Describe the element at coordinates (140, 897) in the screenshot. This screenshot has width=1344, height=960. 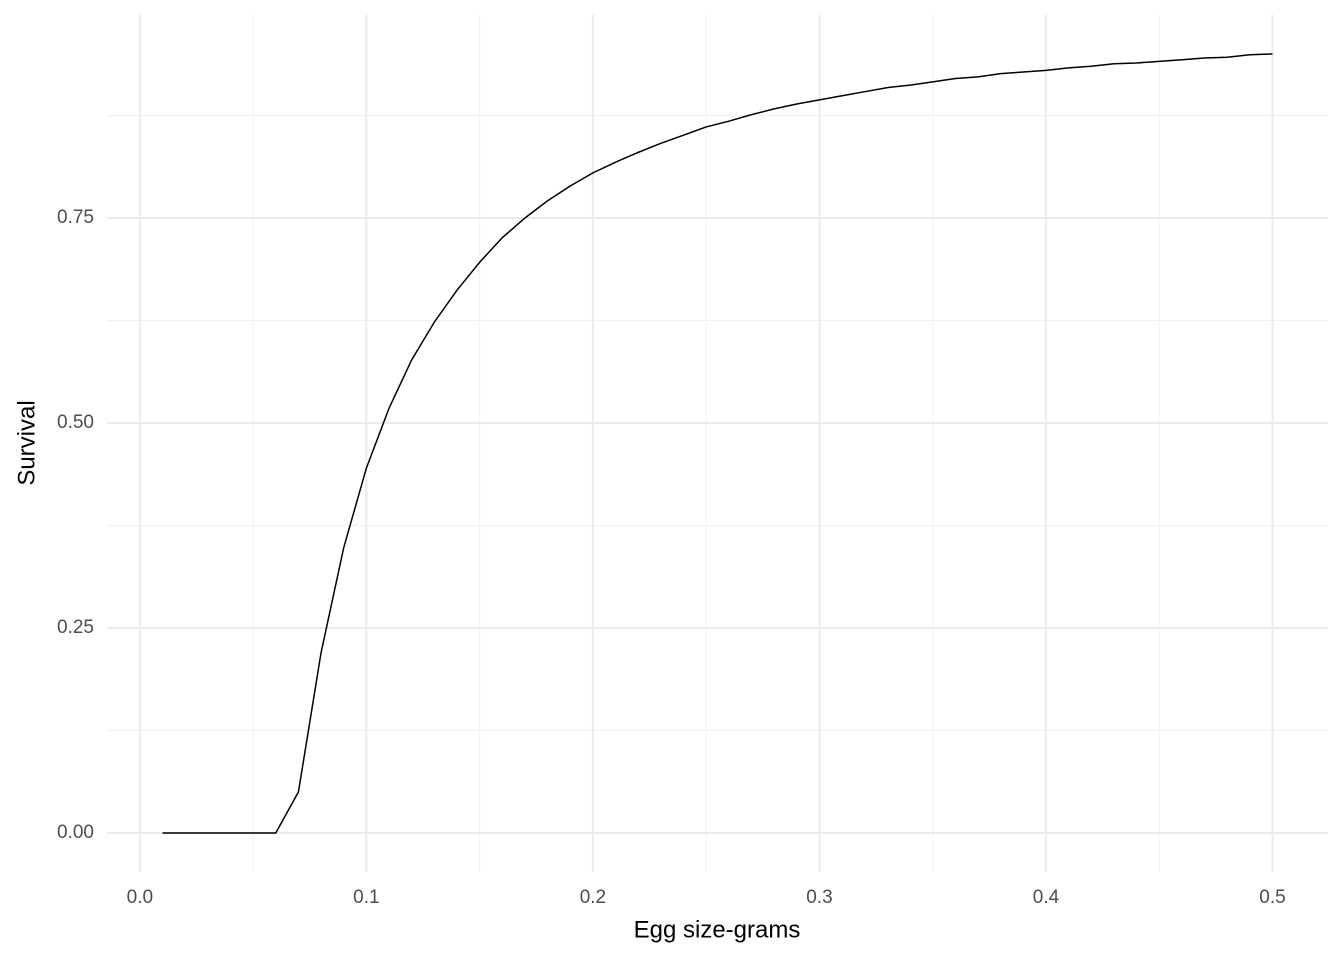
I see `x-tick-label: 0.0` at that location.